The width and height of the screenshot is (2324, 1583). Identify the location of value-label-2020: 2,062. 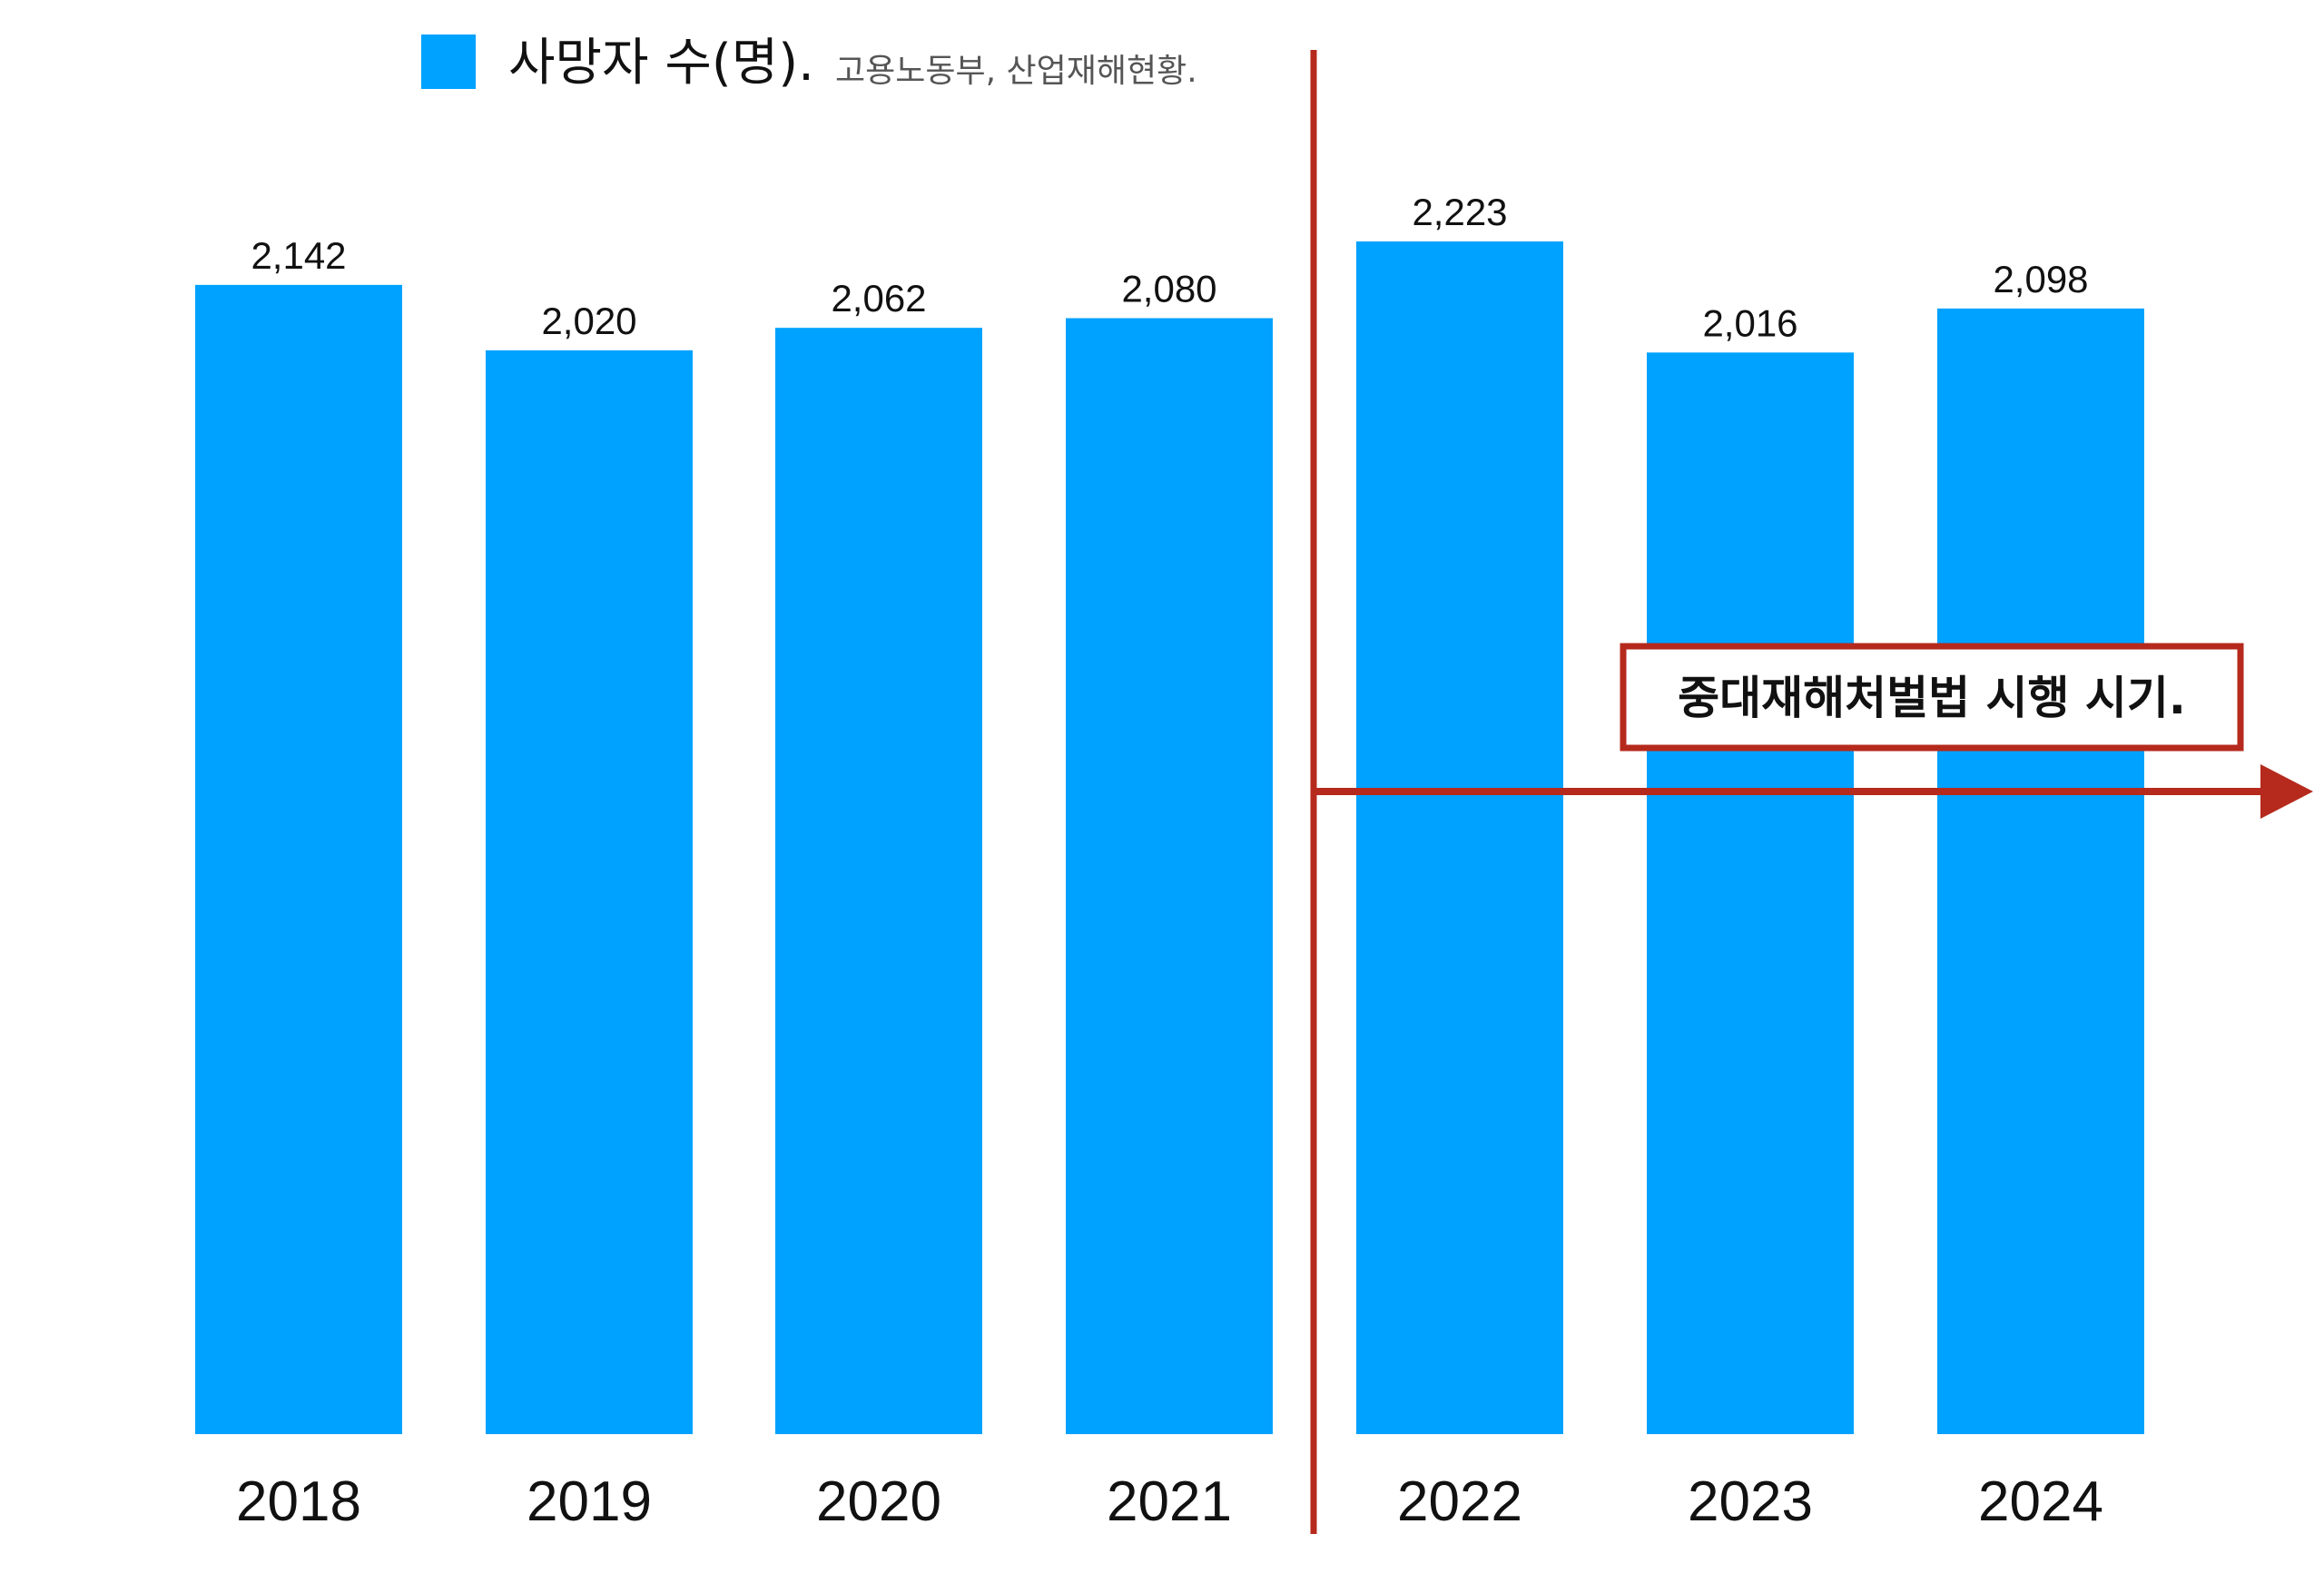
(878, 298).